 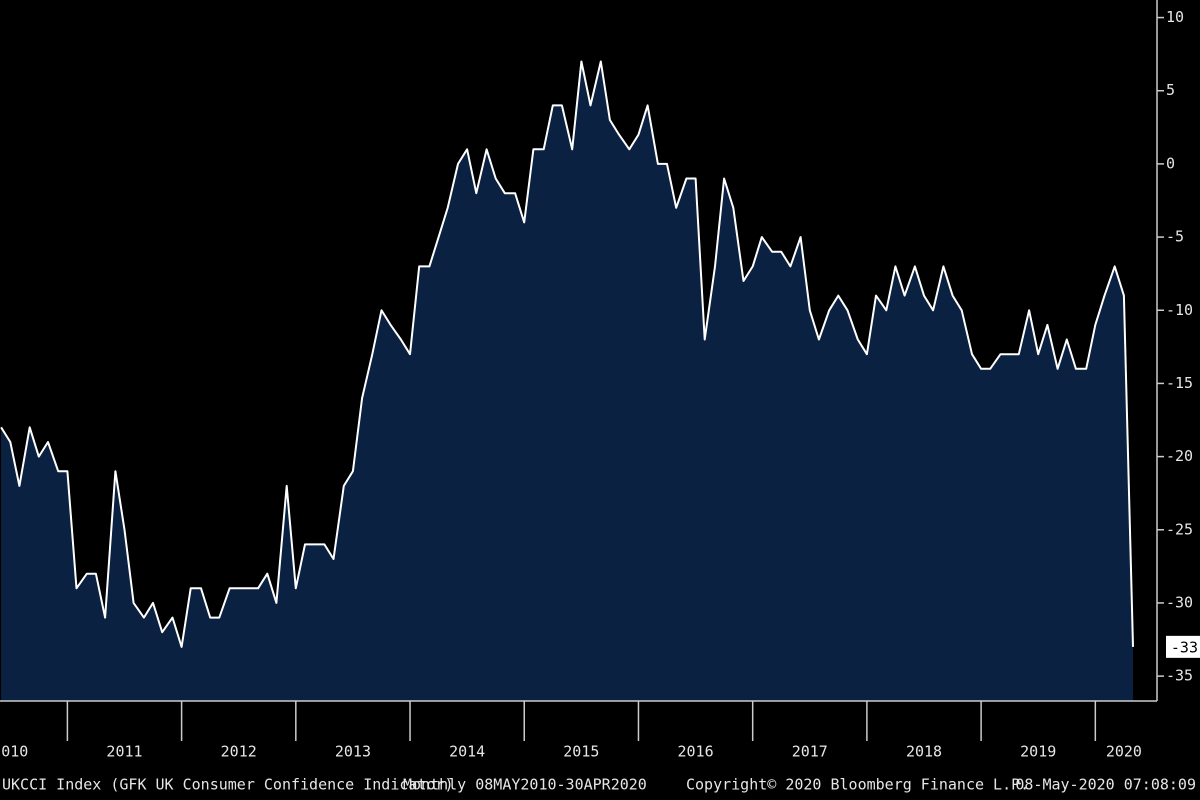 I want to click on y-tick-label: -30, so click(x=1179, y=602).